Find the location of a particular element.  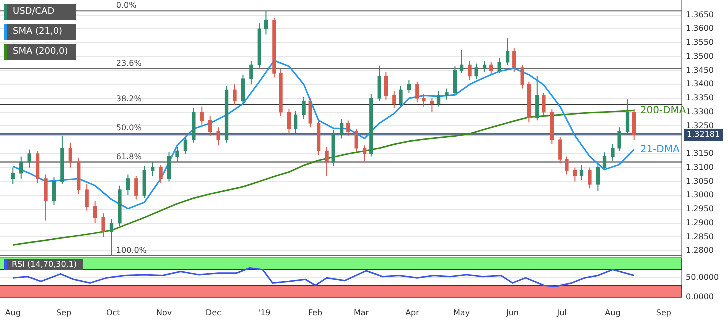

y-tick-label: 1.3350 is located at coordinates (700, 98).